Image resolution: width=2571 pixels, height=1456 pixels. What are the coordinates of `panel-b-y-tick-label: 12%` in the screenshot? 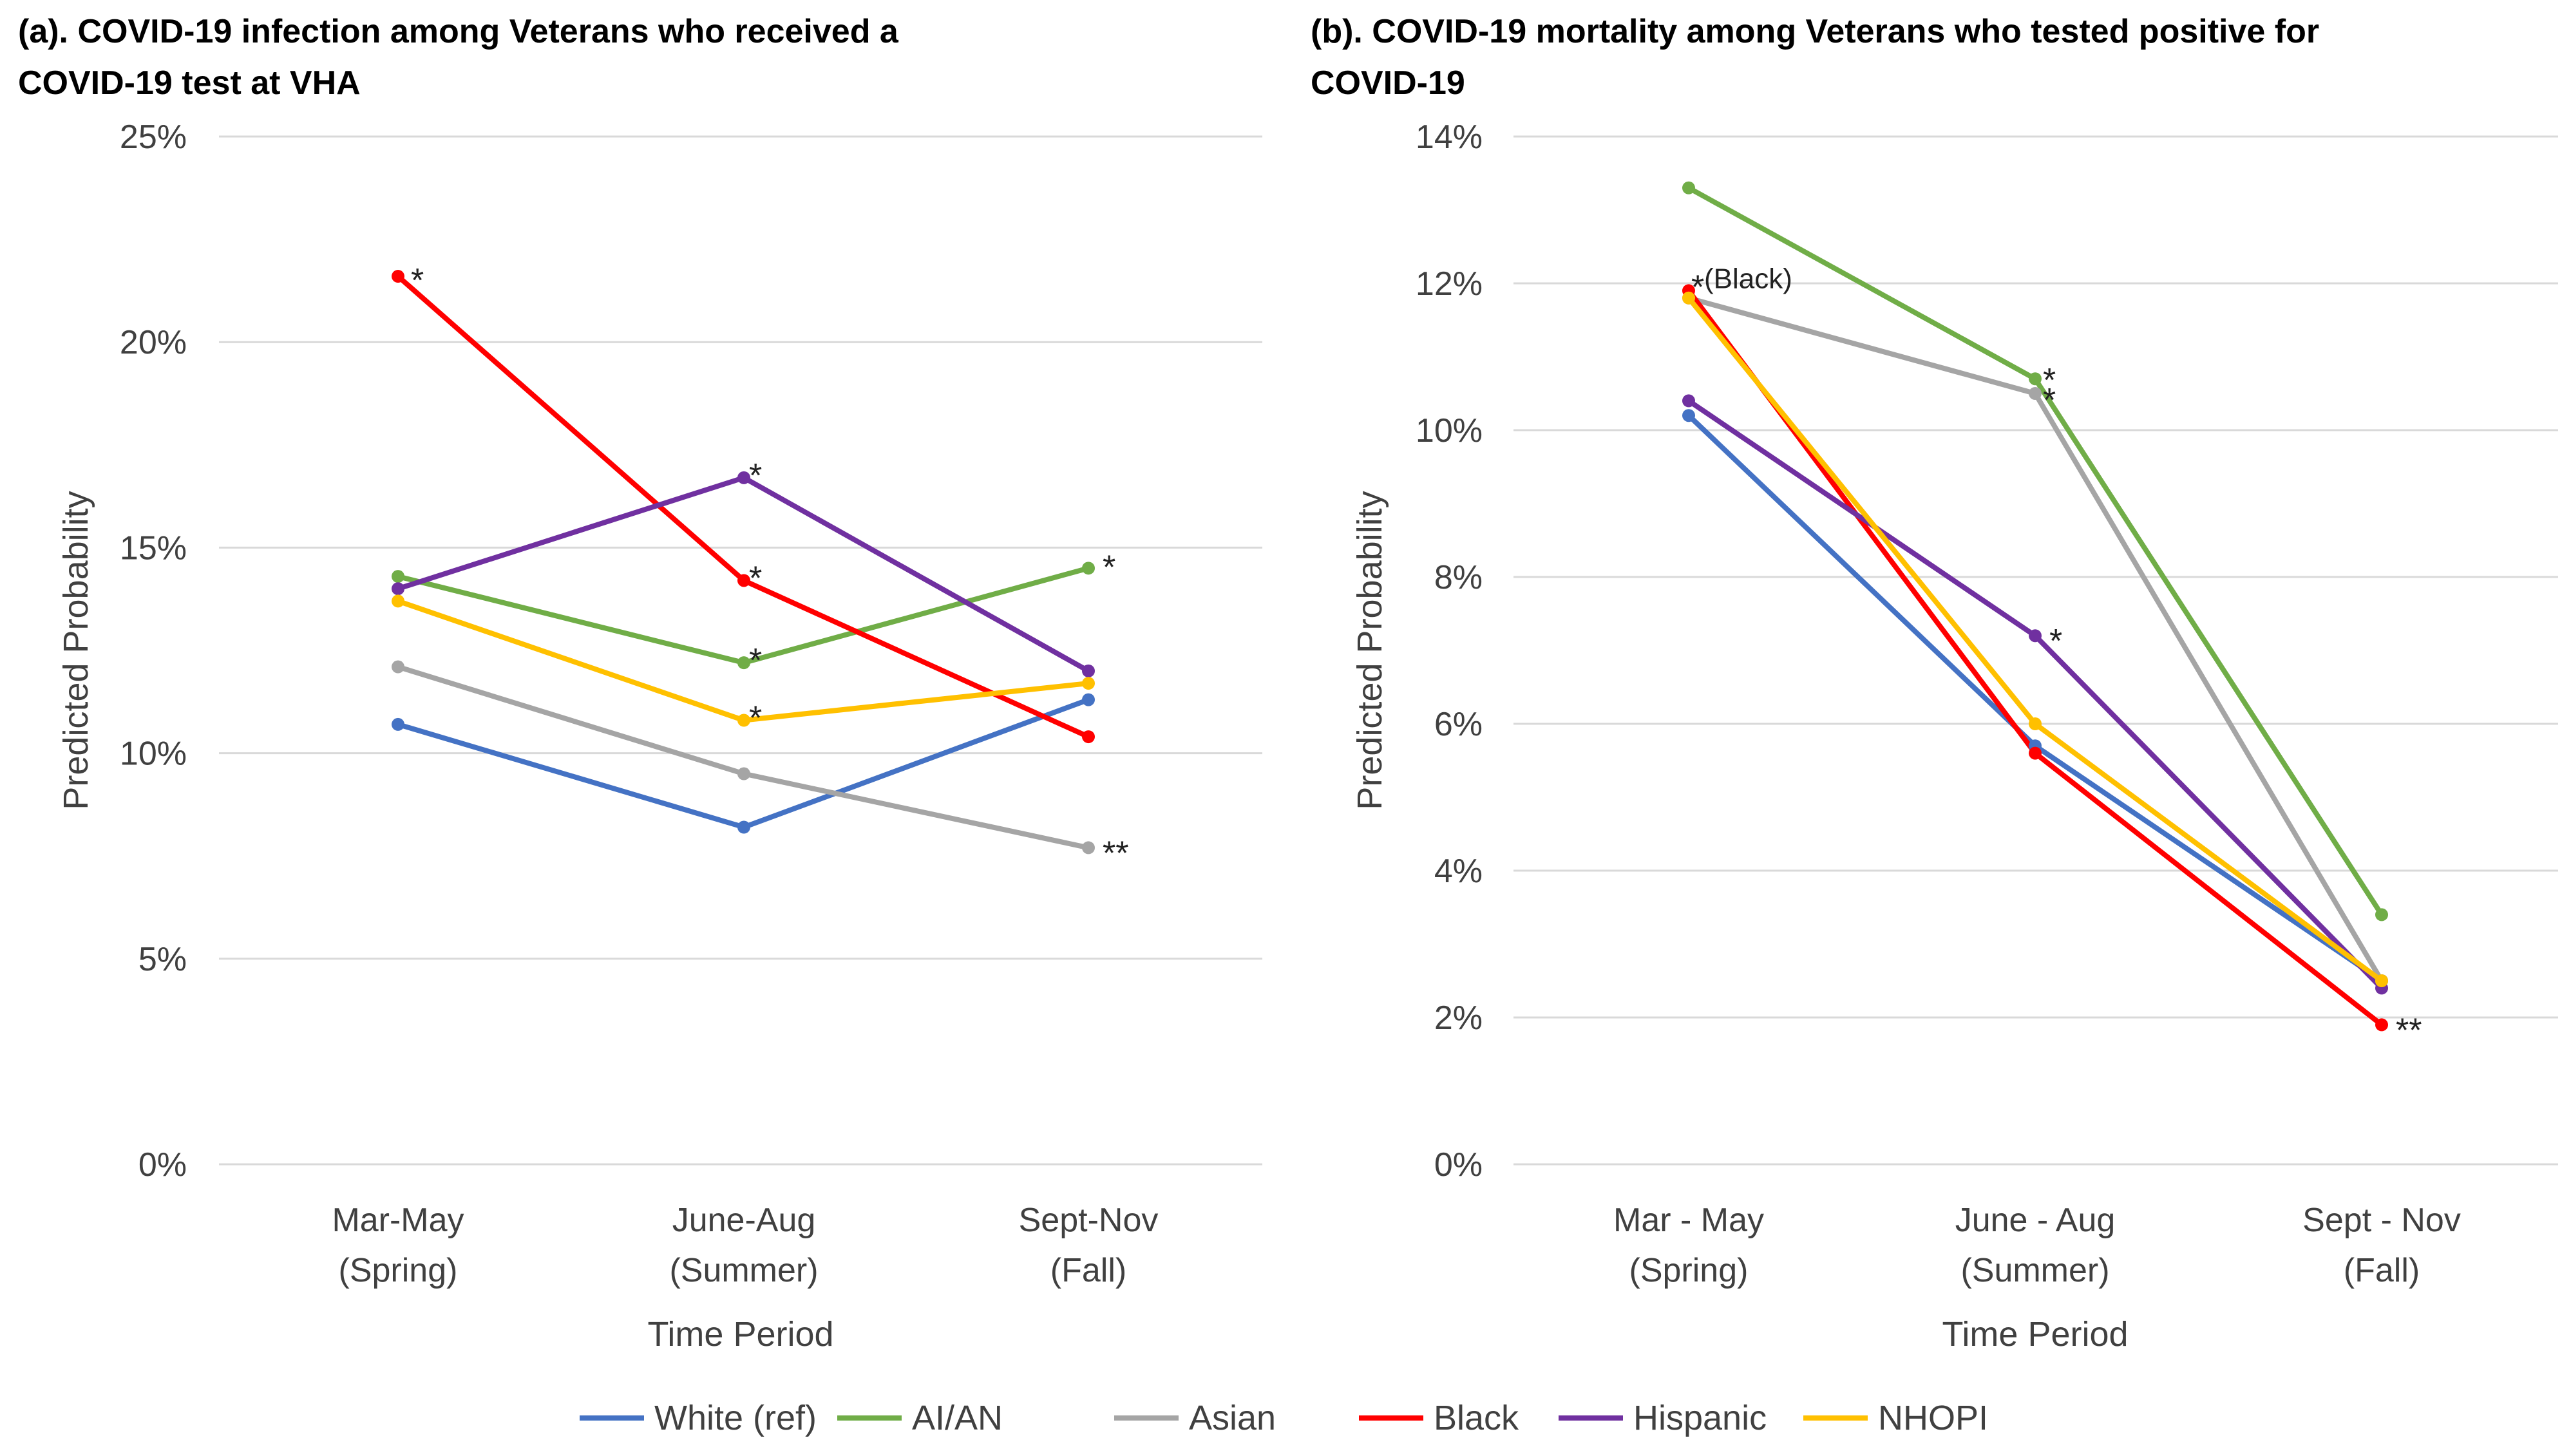 It's located at (1449, 284).